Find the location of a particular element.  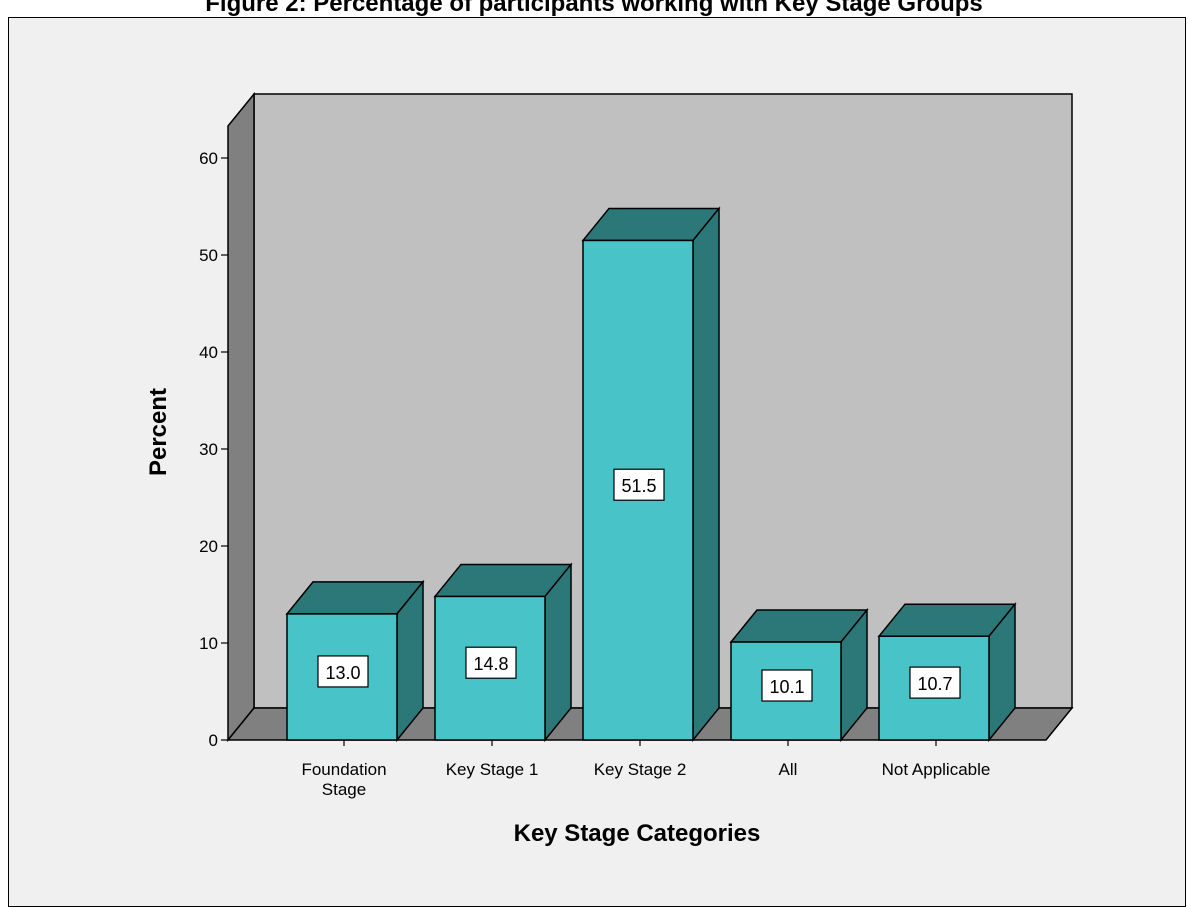

y-tick-label: 50 is located at coordinates (208, 255).